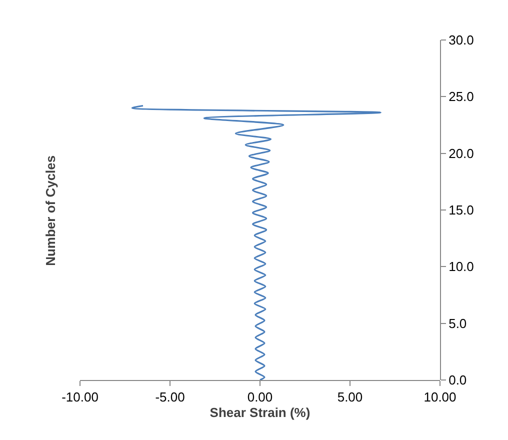 Image resolution: width=508 pixels, height=440 pixels. Describe the element at coordinates (461, 40) in the screenshot. I see `y-tick-label: 30.0` at that location.